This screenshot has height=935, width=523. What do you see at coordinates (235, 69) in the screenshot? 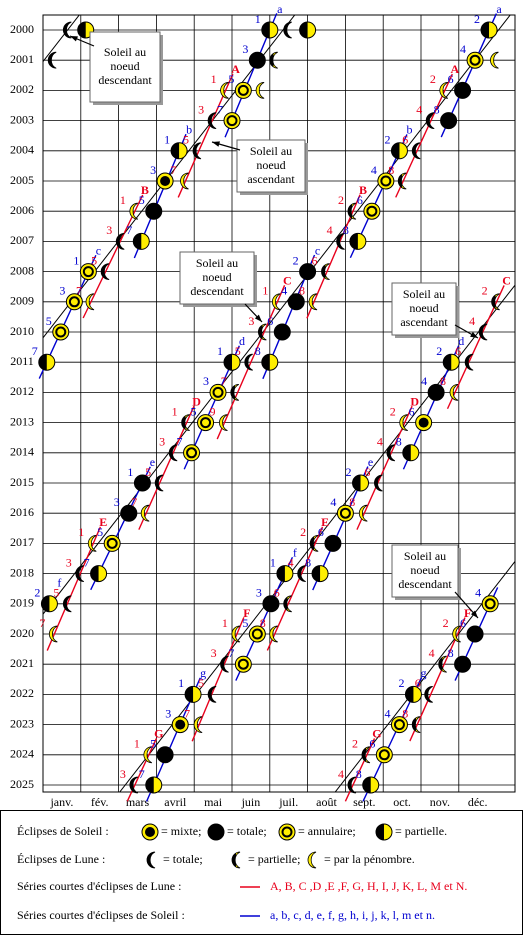
I see `series-label: A` at bounding box center [235, 69].